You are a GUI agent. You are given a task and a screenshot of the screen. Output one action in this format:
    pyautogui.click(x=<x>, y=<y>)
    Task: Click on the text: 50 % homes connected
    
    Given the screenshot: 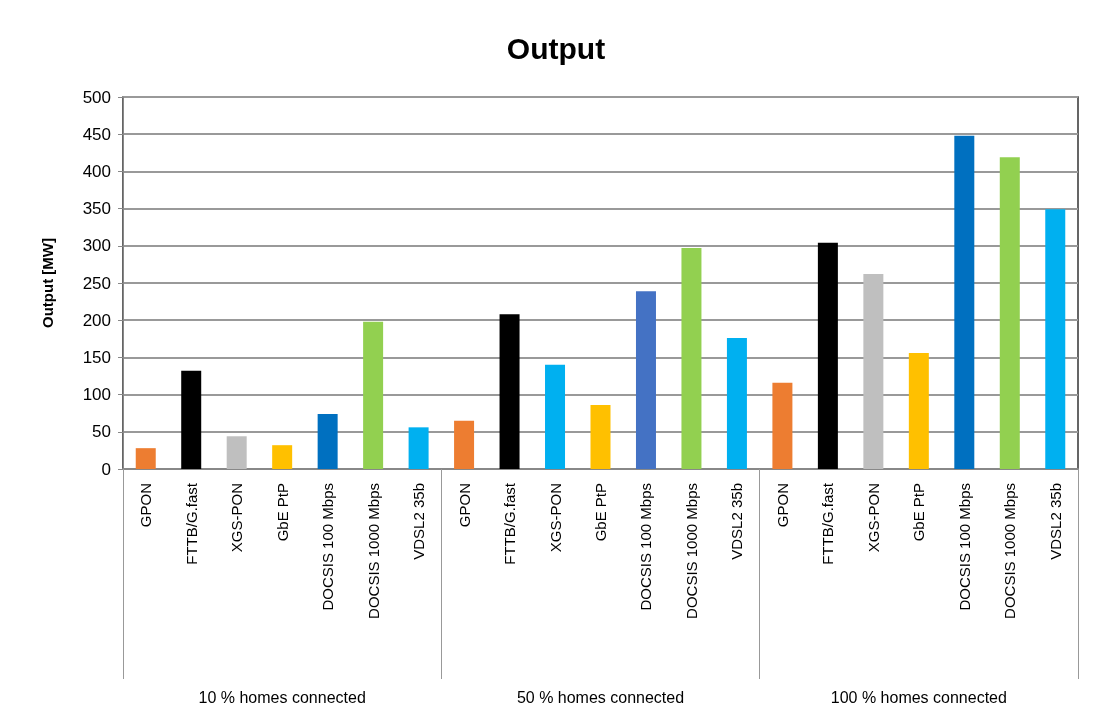 What is the action you would take?
    pyautogui.click(x=600, y=697)
    